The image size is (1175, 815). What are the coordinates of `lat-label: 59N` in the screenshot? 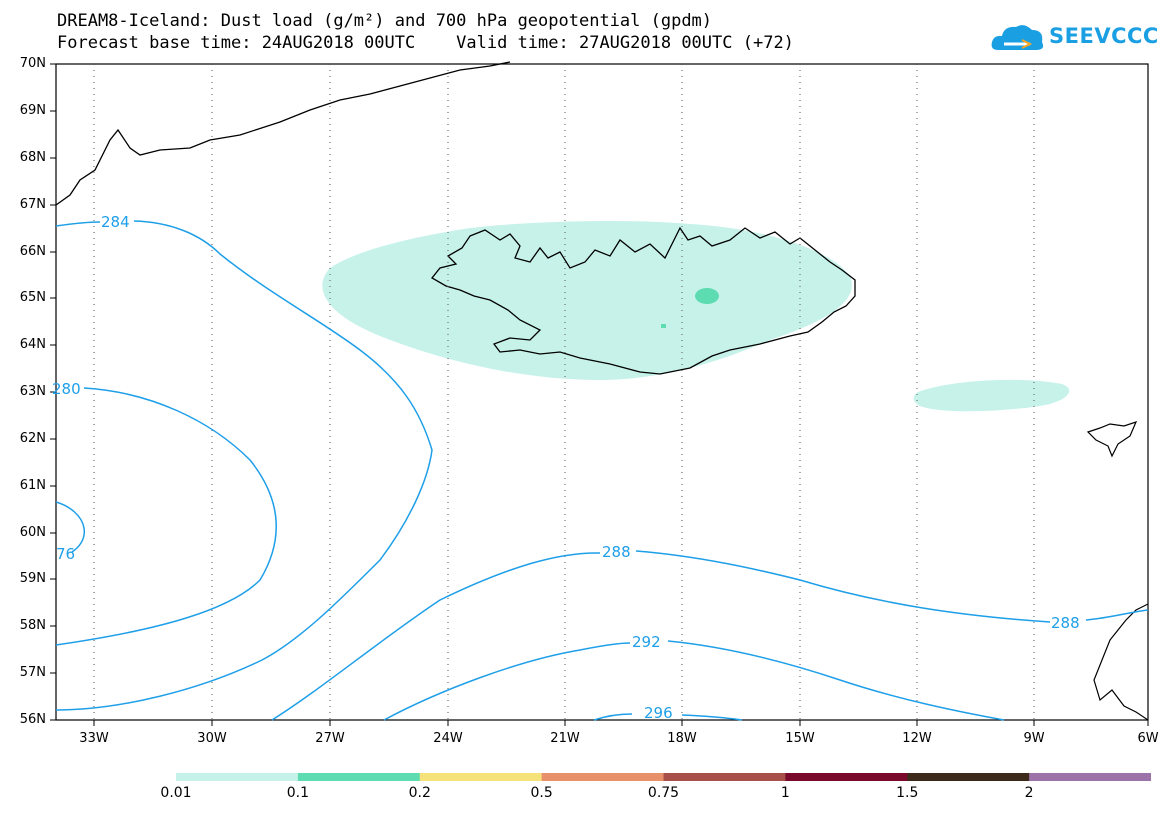 It's located at (32, 578).